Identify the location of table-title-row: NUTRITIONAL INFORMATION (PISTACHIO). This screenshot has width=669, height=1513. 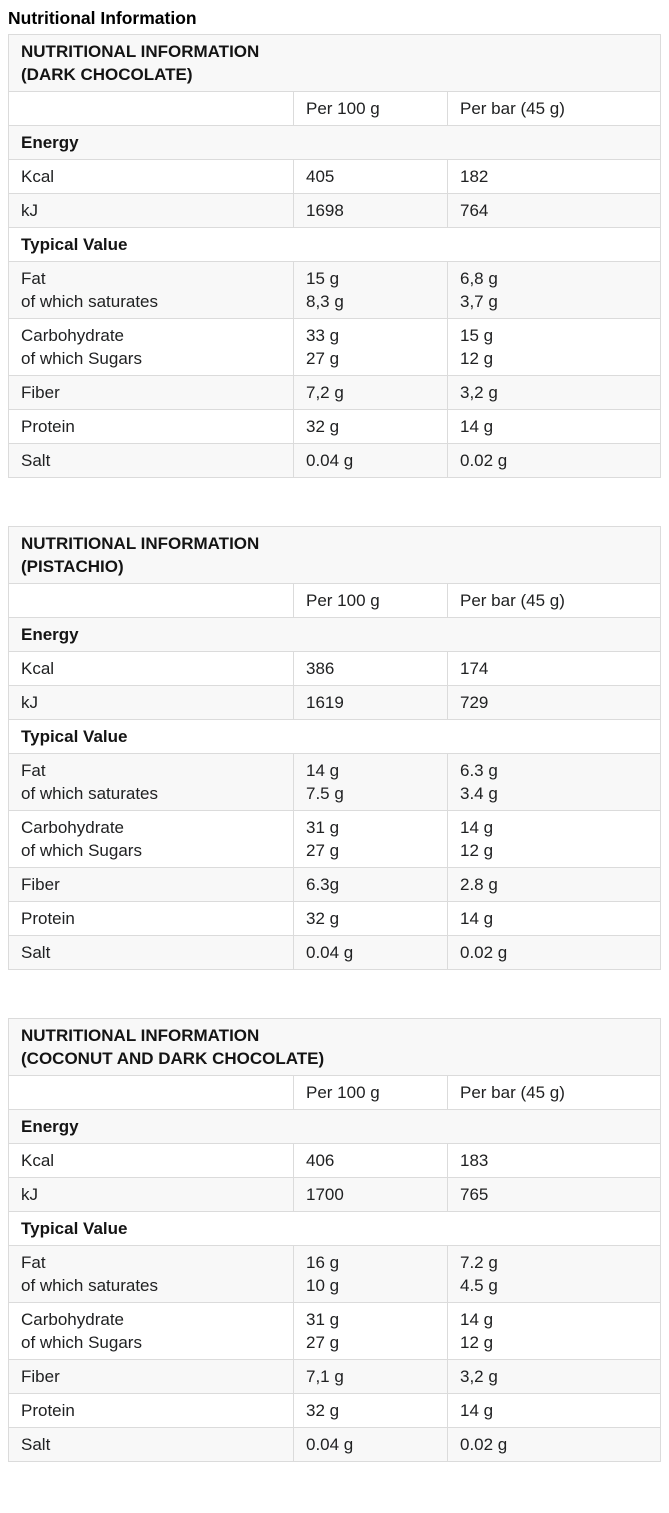
(334, 555).